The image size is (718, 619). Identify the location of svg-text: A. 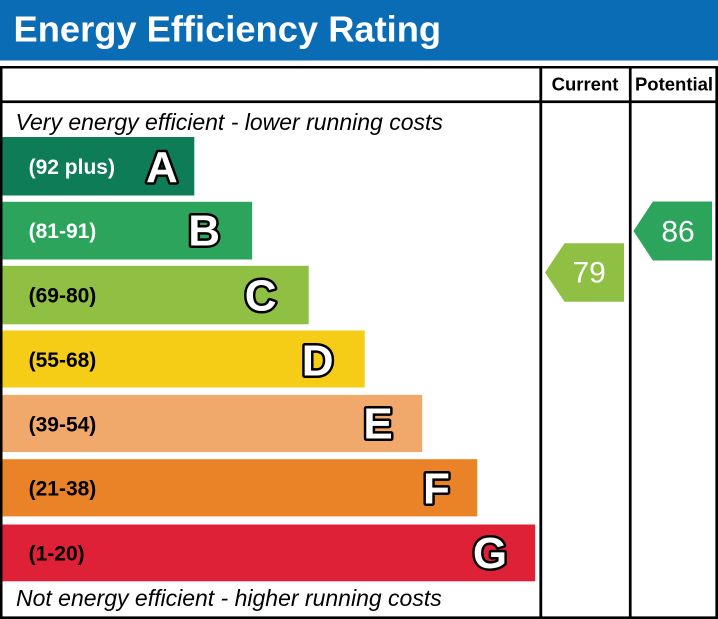
(162, 167).